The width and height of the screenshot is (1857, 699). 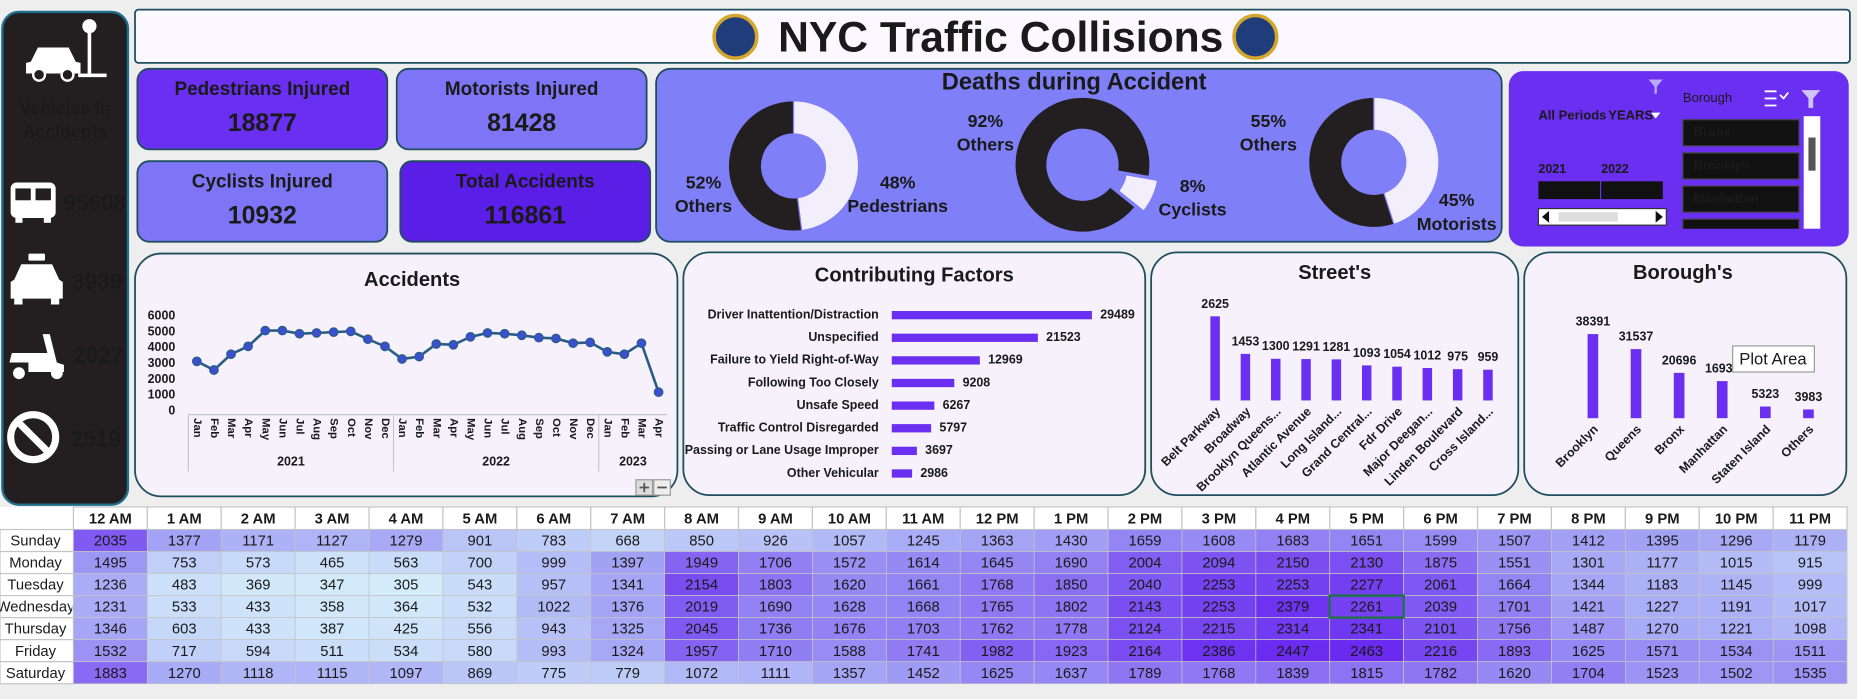 I want to click on cell-value: 1551, so click(x=1514, y=564).